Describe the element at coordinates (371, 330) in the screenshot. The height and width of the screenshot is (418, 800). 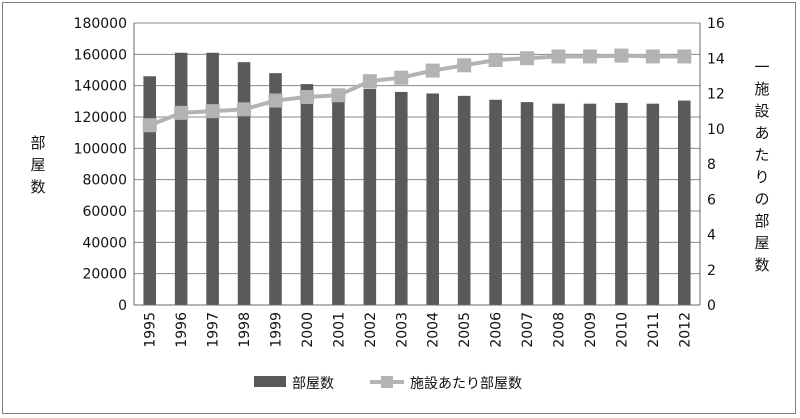
I see `x-tick-label: 2002` at that location.